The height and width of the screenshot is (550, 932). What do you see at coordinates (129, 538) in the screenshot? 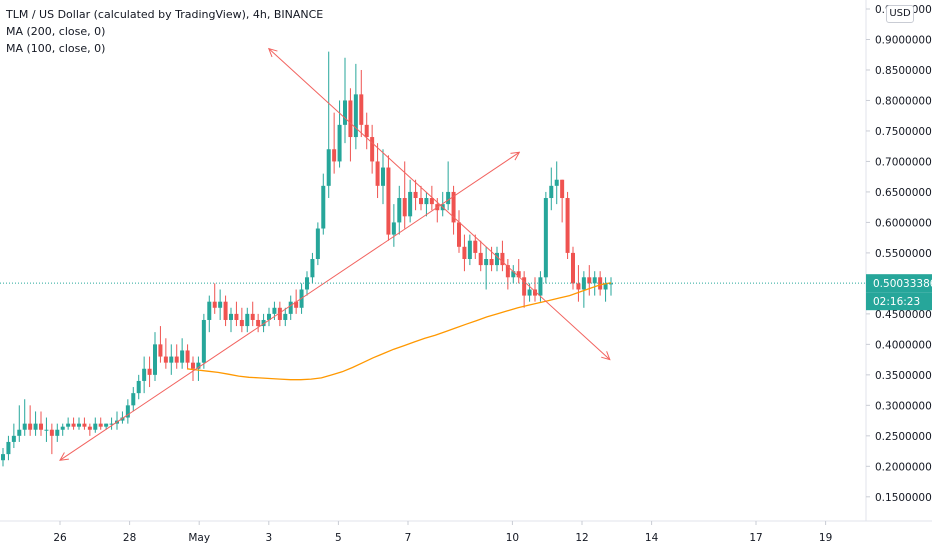
I see `time-tick-label: 28` at bounding box center [129, 538].